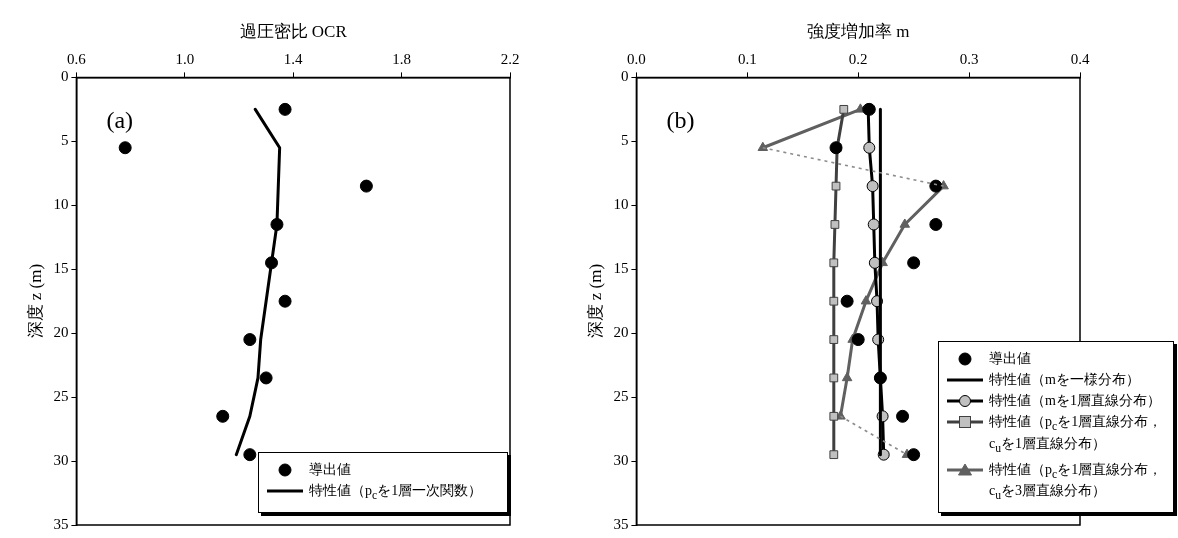 This screenshot has width=1178, height=538. What do you see at coordinates (510, 59) in the screenshot?
I see `x-tick-label: 2.2` at bounding box center [510, 59].